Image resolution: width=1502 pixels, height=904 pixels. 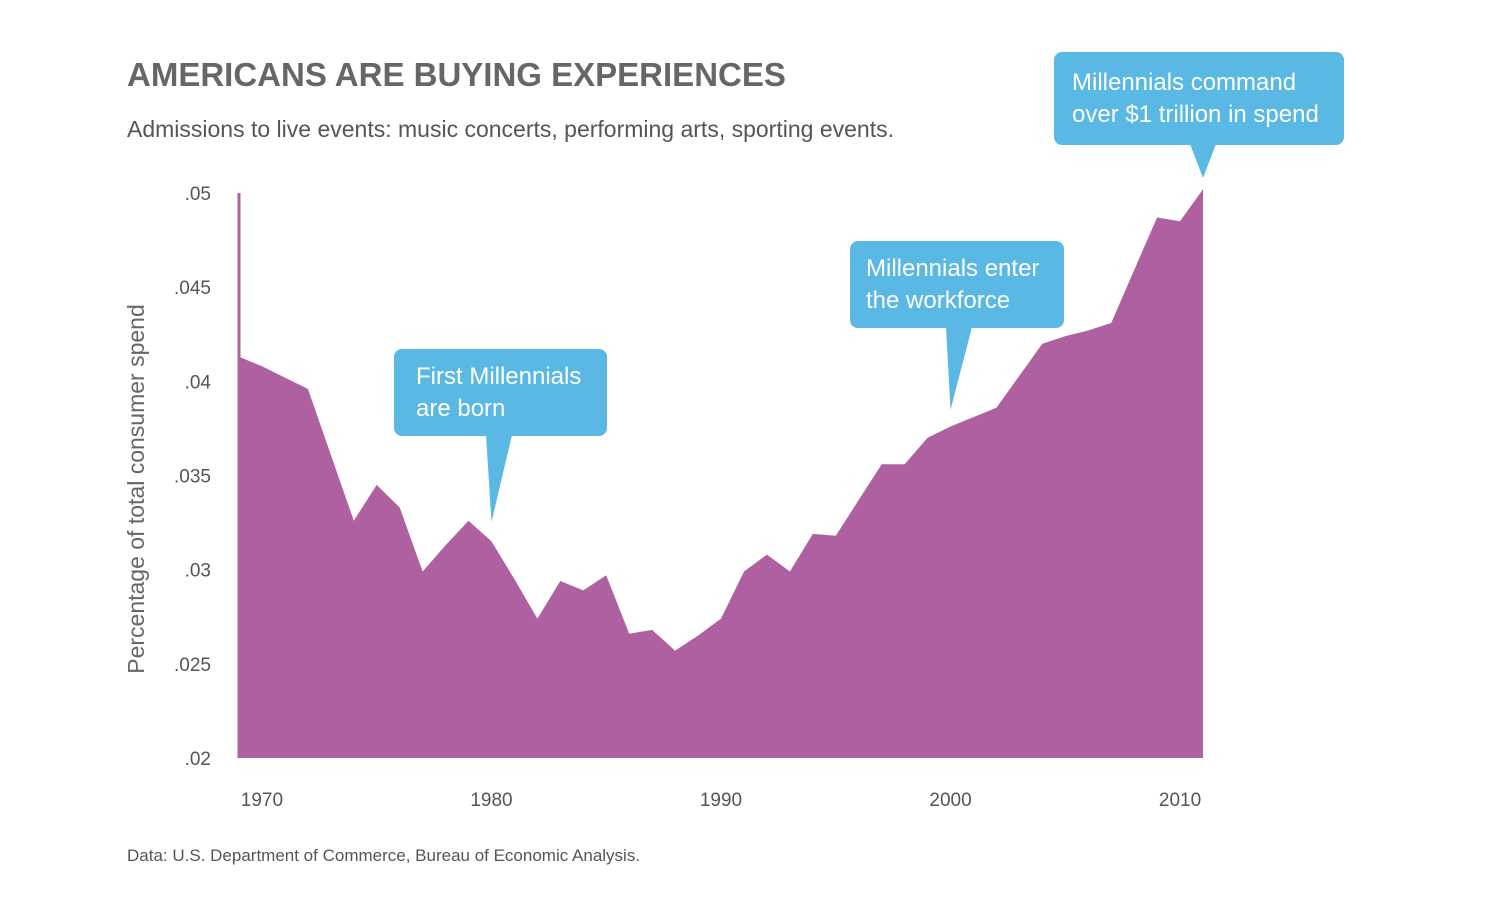 I want to click on x-tick-label: 1980, so click(x=491, y=800).